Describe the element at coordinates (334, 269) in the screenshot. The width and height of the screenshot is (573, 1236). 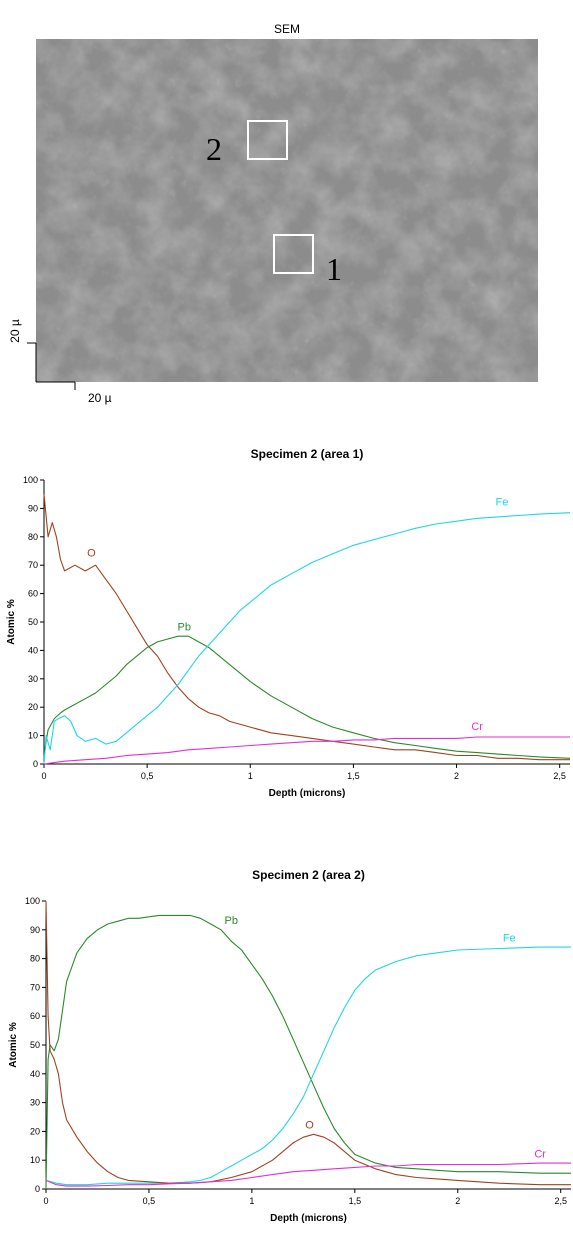
I see `area-1-label: 1` at that location.